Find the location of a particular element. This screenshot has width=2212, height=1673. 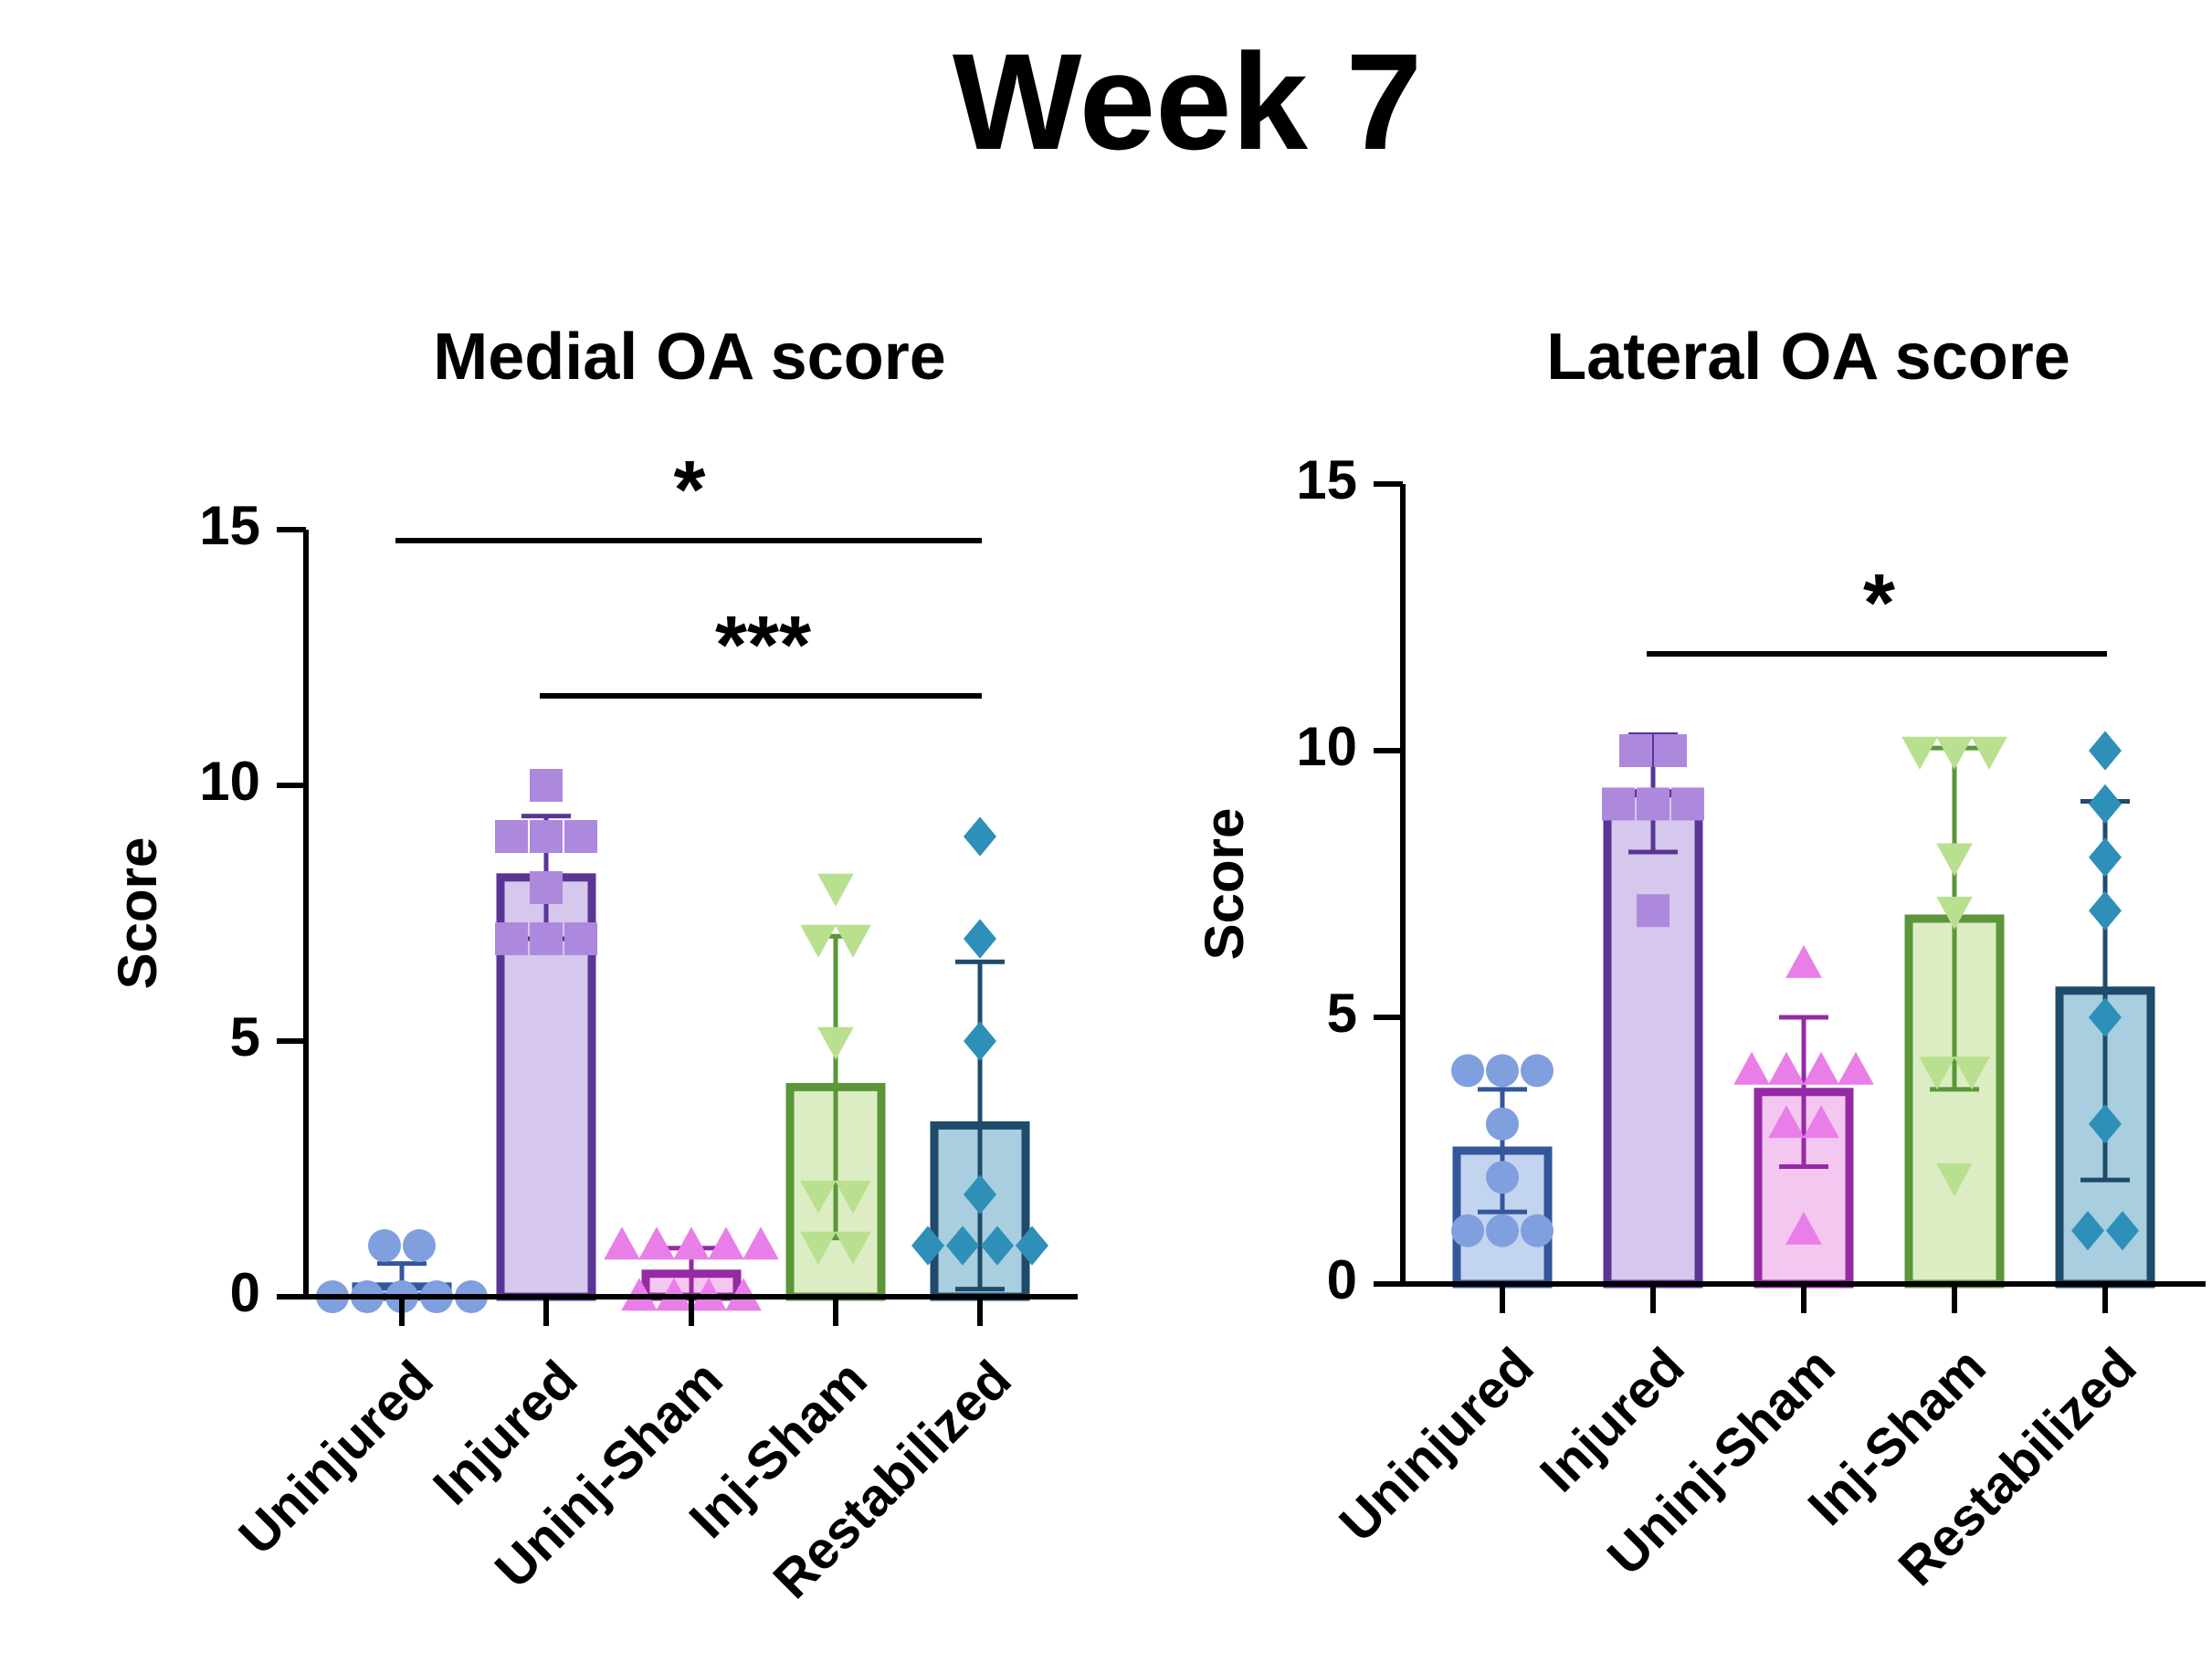

panel-title: Medial OA score is located at coordinates (690, 358).